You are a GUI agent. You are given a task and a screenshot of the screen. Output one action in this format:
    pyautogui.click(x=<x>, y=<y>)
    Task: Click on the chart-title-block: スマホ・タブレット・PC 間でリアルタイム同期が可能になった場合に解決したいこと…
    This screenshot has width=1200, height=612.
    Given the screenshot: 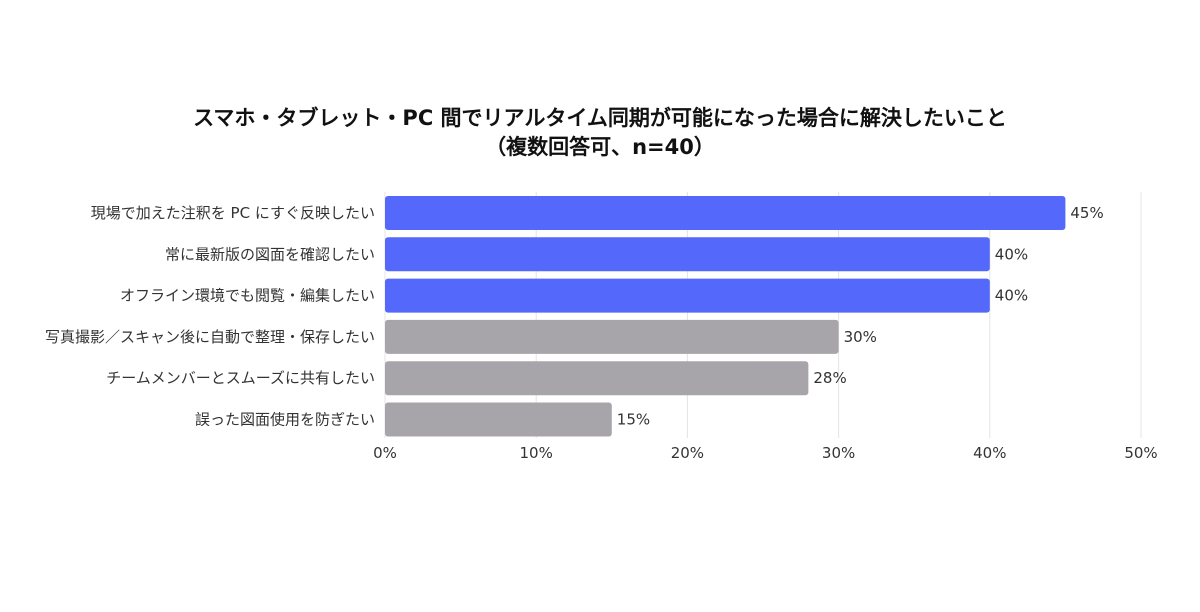 What is the action you would take?
    pyautogui.click(x=600, y=133)
    